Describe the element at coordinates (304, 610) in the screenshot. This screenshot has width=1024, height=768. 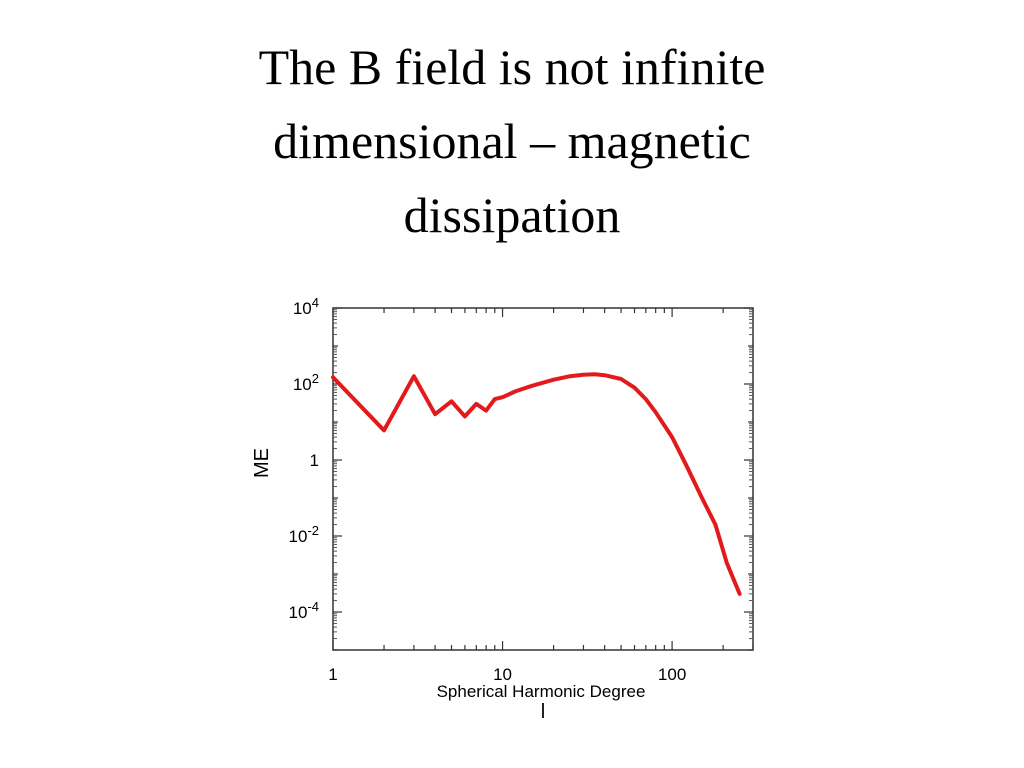
I see `y-tick-label: 10⁻⁴` at that location.